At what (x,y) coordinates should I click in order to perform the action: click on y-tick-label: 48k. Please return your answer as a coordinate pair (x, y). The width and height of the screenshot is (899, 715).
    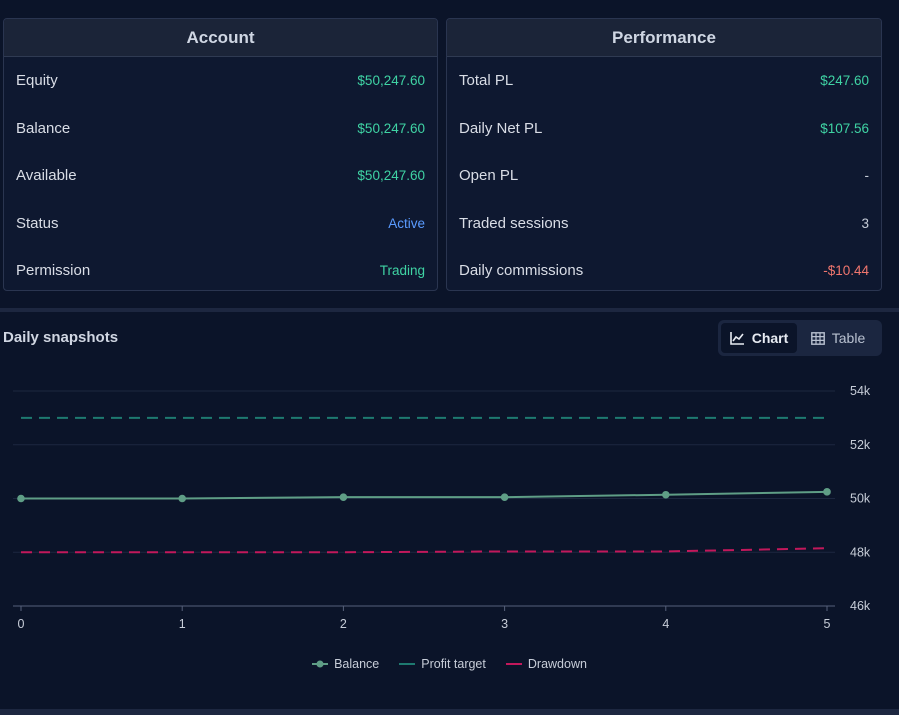
    Looking at the image, I should click on (860, 552).